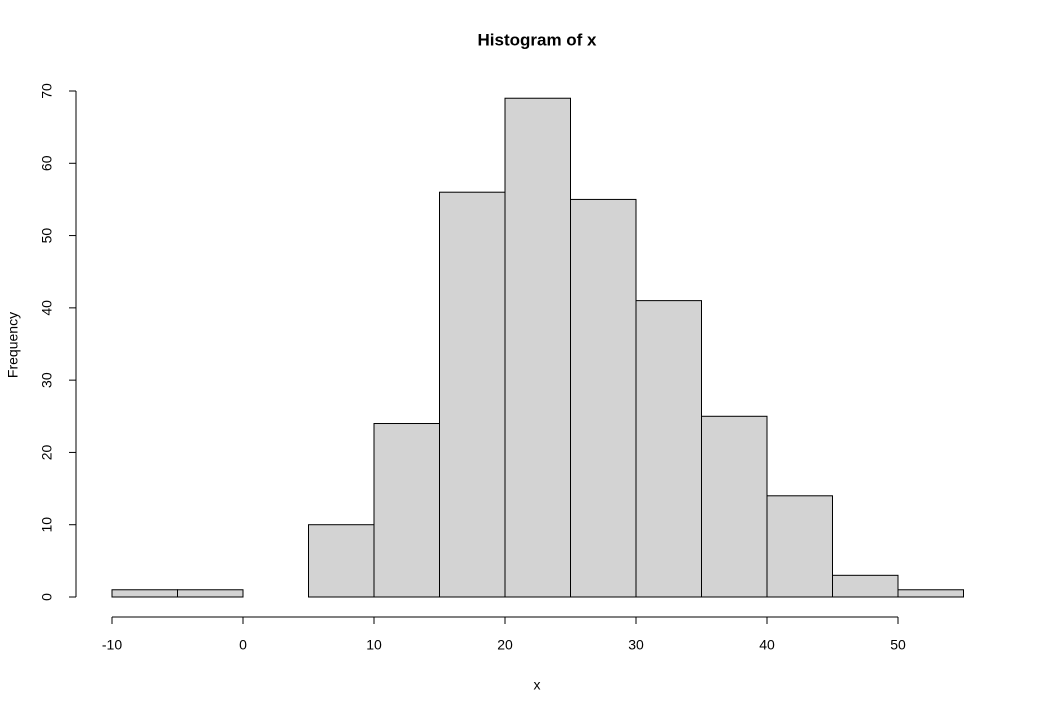 This screenshot has width=1038, height=715. What do you see at coordinates (767, 645) in the screenshot?
I see `x-tick-label: 40` at bounding box center [767, 645].